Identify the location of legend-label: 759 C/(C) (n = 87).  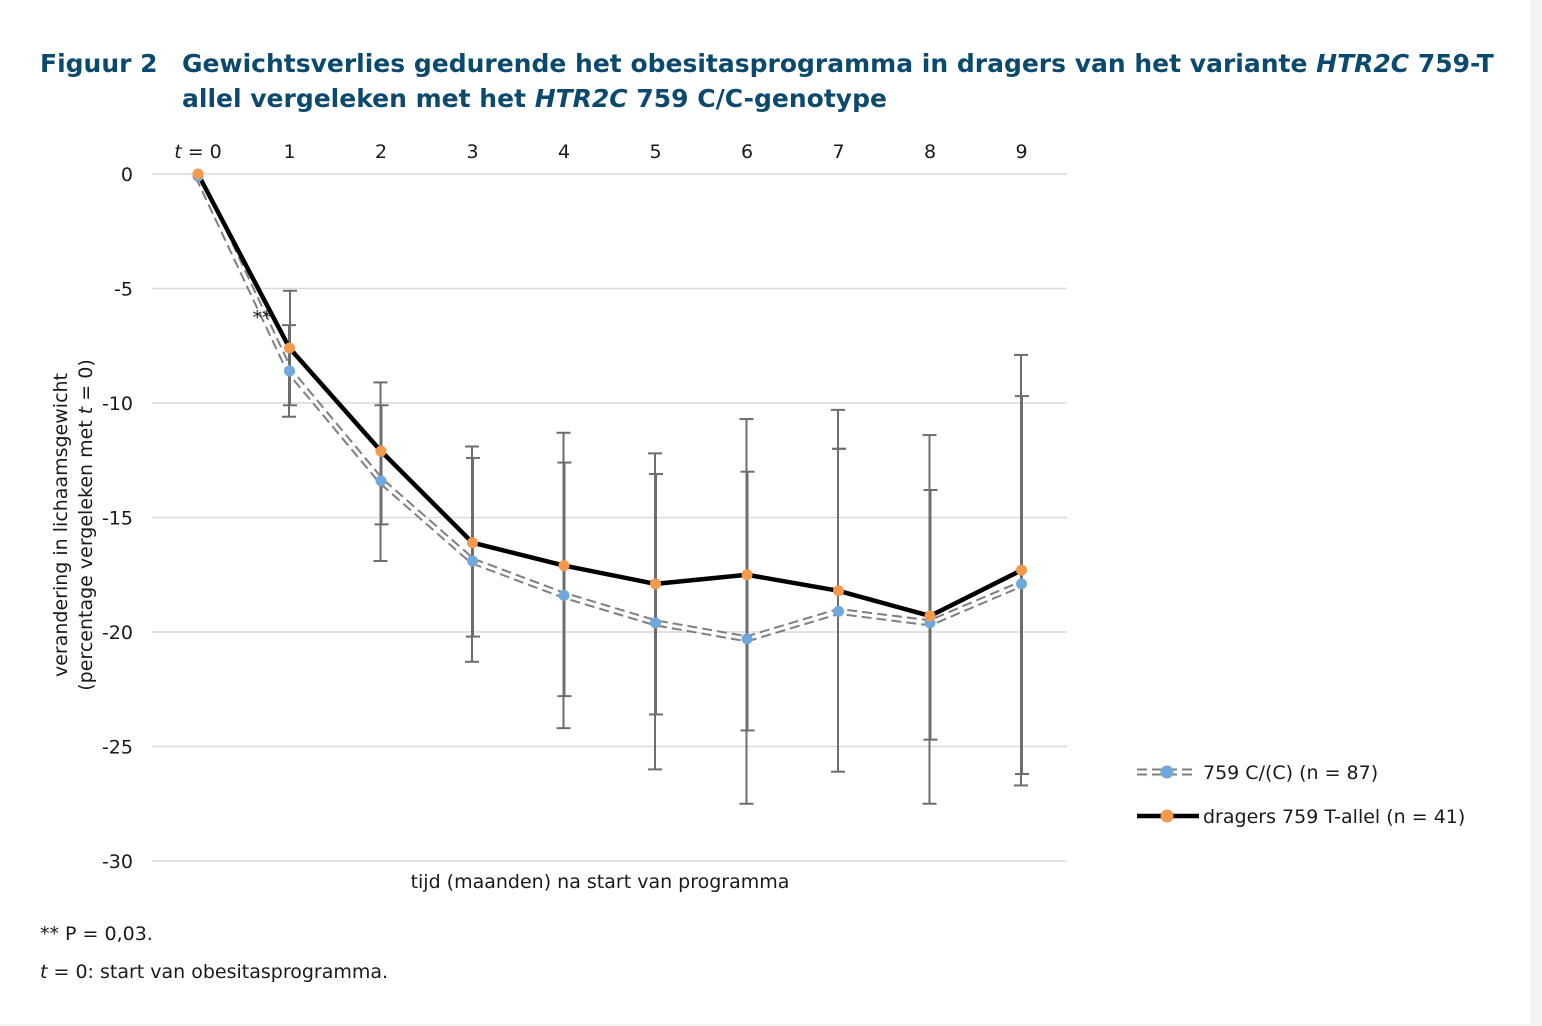
(1290, 773).